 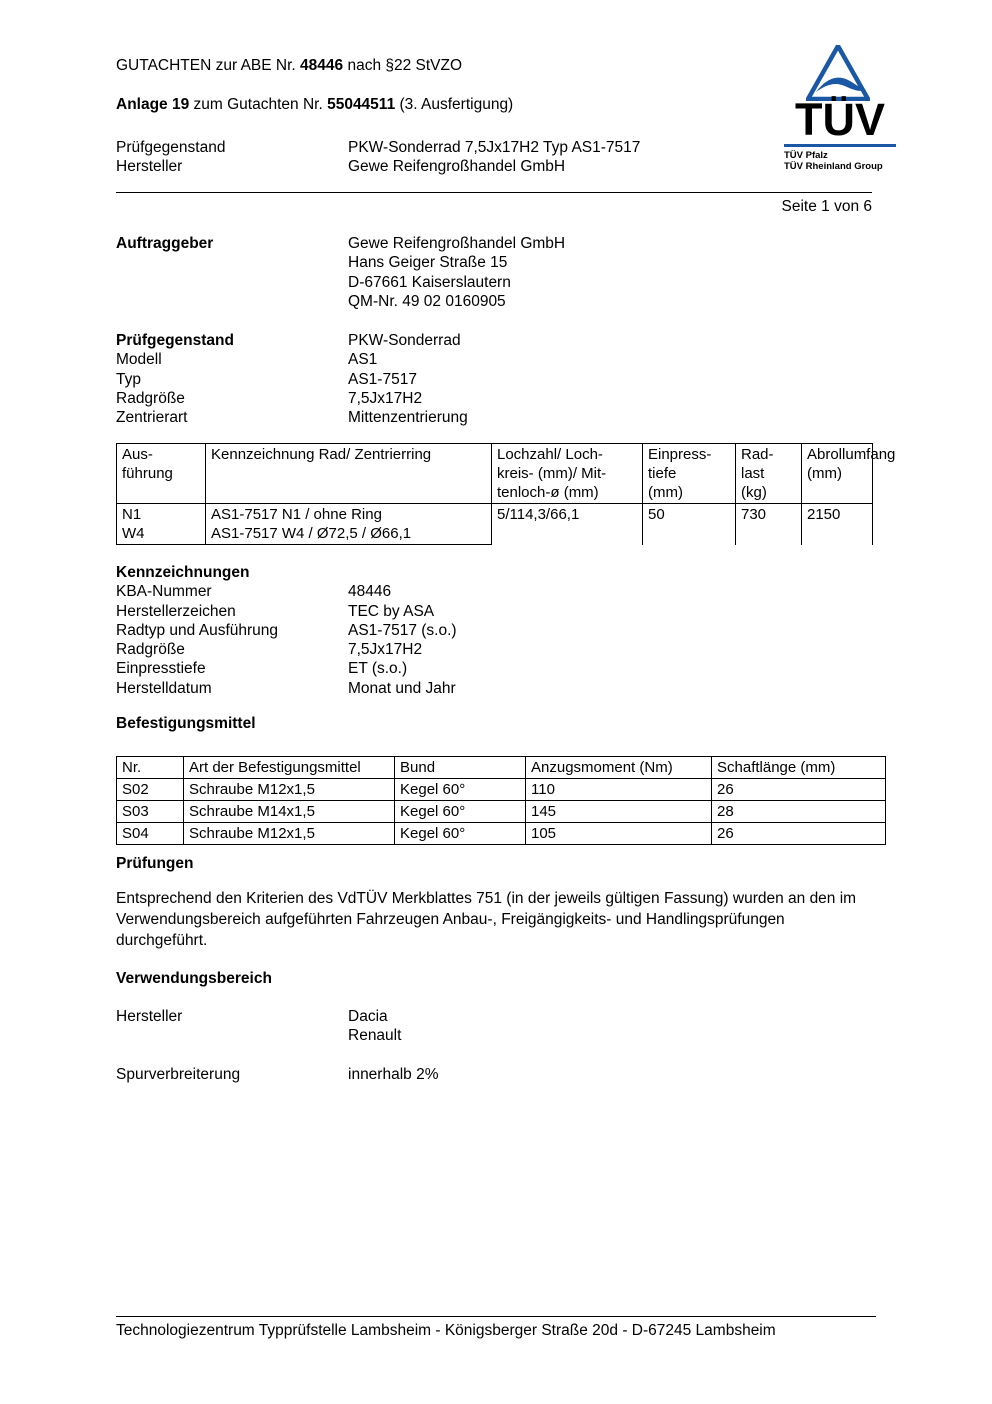 What do you see at coordinates (757, 454) in the screenshot?
I see `wheel-header-radlast-l1: Rad-` at bounding box center [757, 454].